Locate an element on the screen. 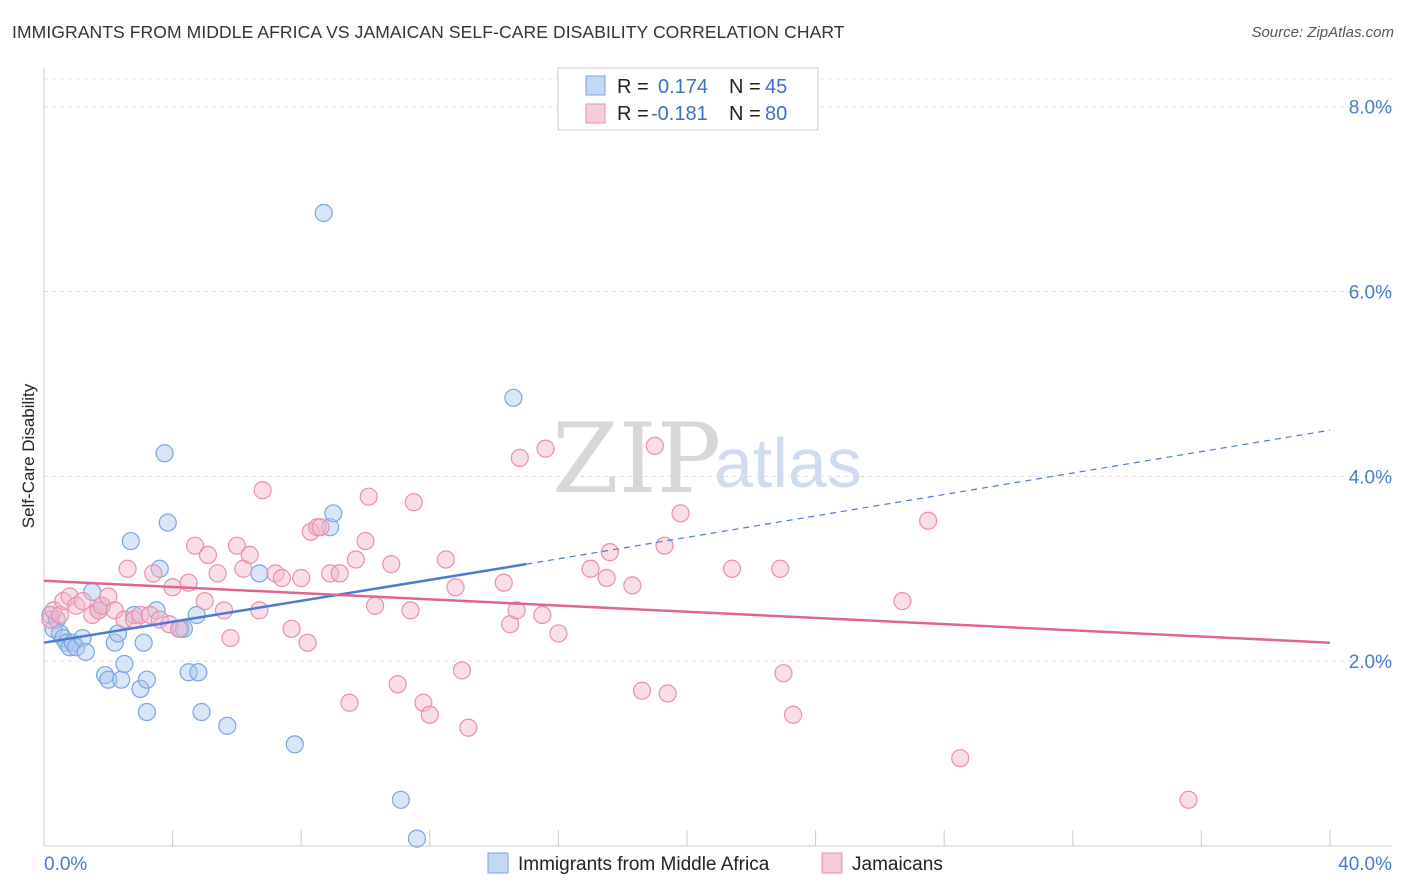  y-tick-labels: 2.0% 4.0% 6.0% 8.0% is located at coordinates (1370, 385).